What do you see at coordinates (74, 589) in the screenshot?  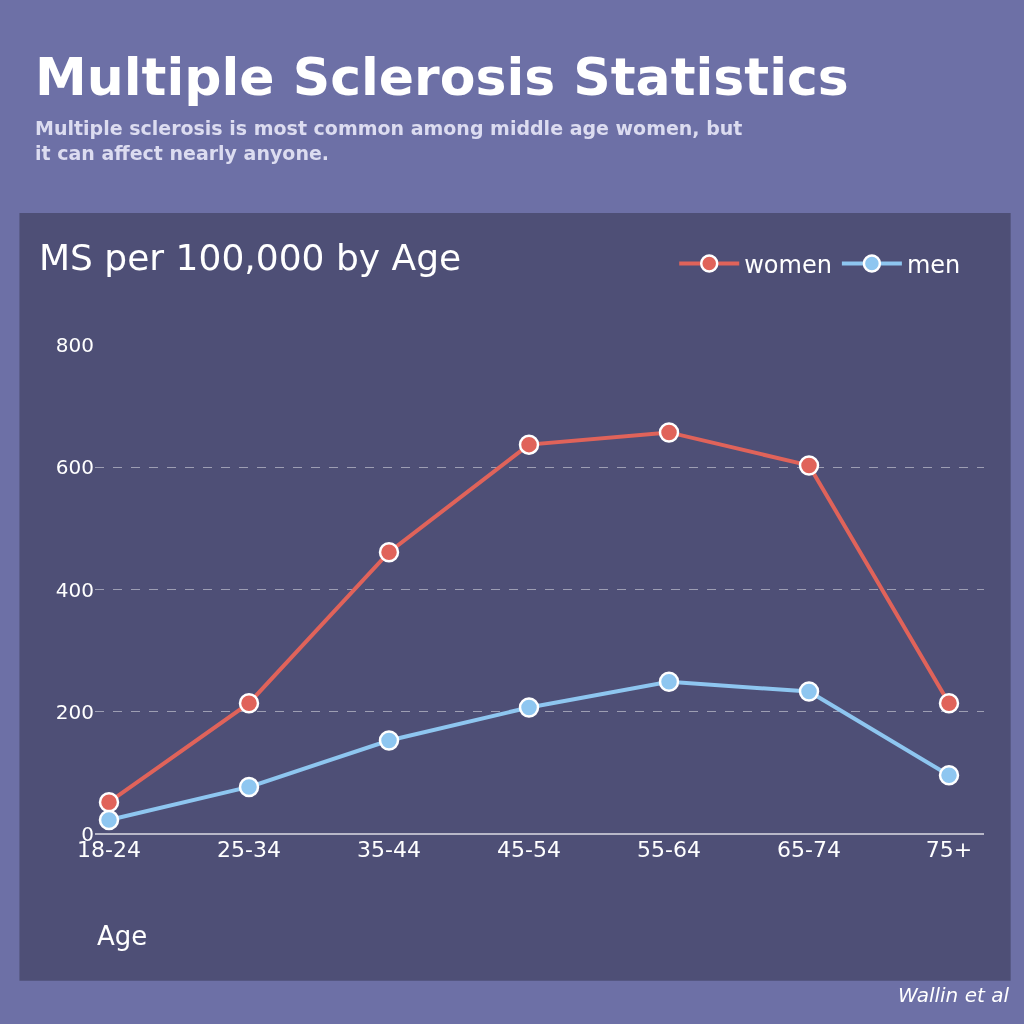 I see `y-tick-label: 400` at bounding box center [74, 589].